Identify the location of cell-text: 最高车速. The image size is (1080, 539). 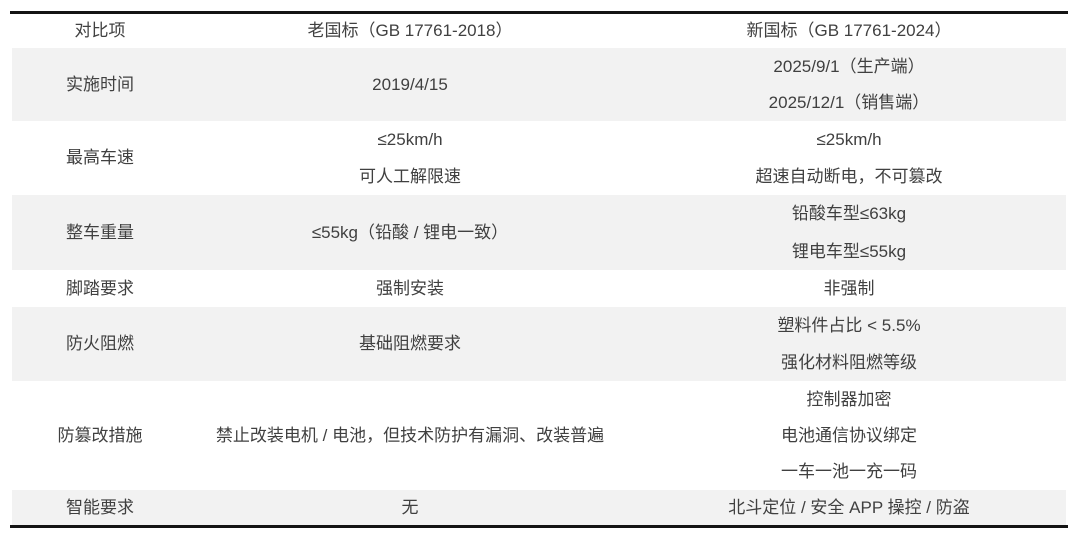
(100, 158).